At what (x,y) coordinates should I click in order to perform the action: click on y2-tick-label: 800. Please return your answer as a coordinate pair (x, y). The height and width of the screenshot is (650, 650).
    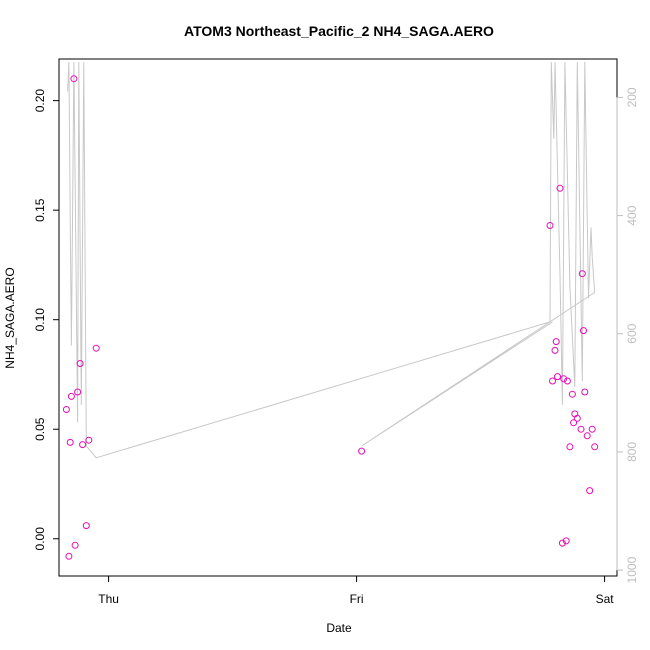
    Looking at the image, I should click on (632, 452).